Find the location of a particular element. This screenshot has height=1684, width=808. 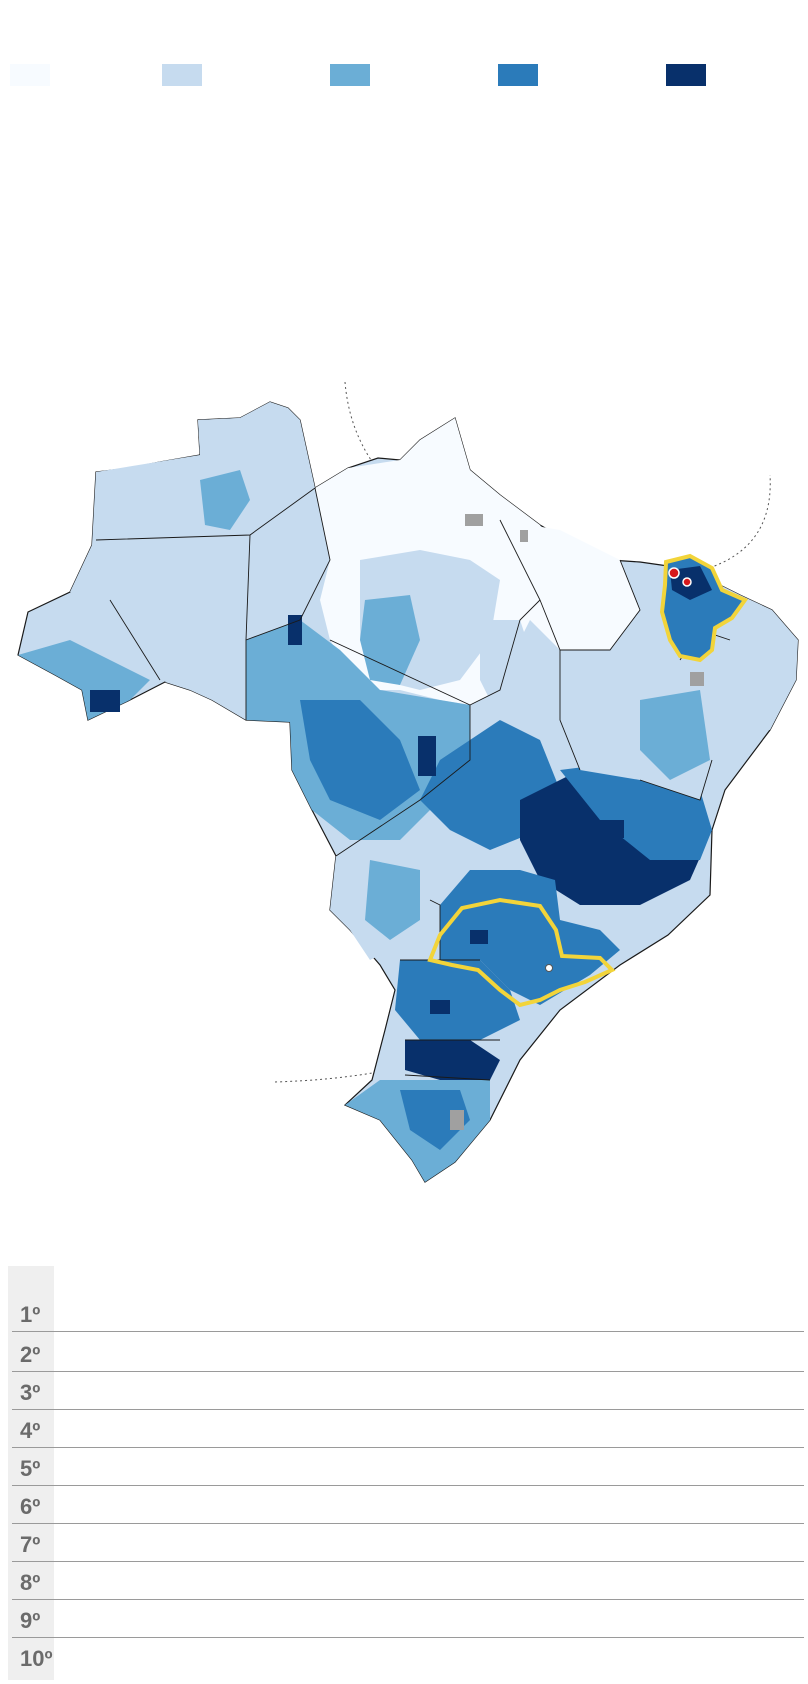

choropleth-legend is located at coordinates (404, 76).